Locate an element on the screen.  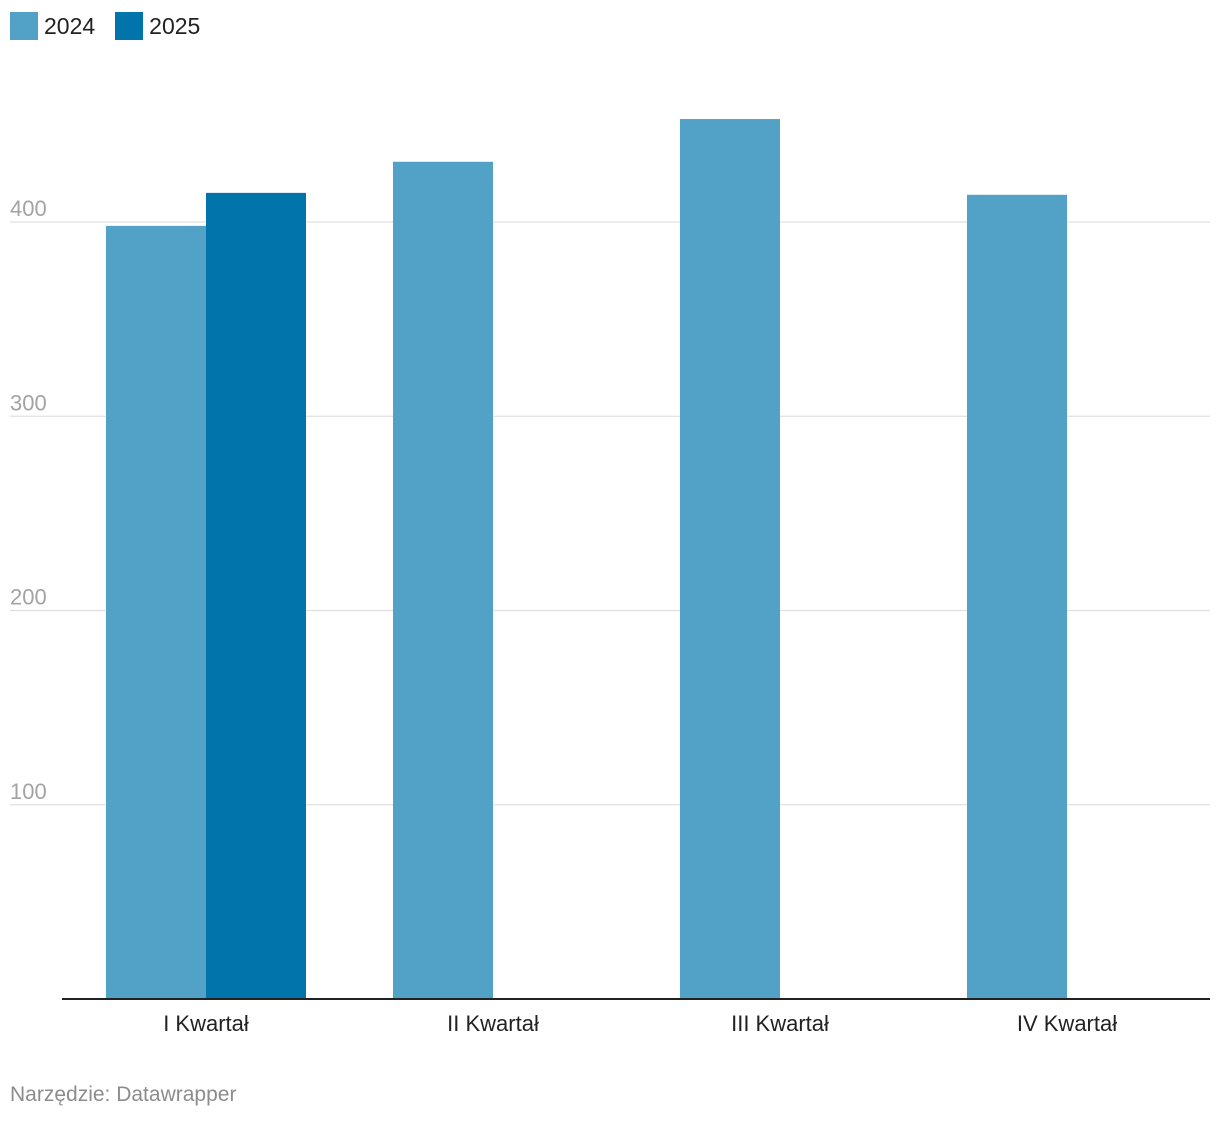
bar-2024-q2 is located at coordinates (443, 580).